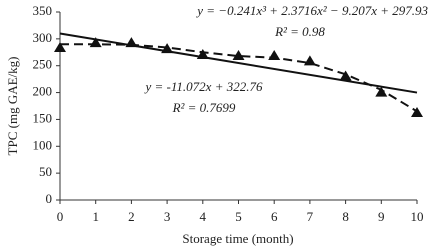 This screenshot has width=429, height=248. Describe the element at coordinates (274, 216) in the screenshot. I see `x-tick-label: 6` at that location.